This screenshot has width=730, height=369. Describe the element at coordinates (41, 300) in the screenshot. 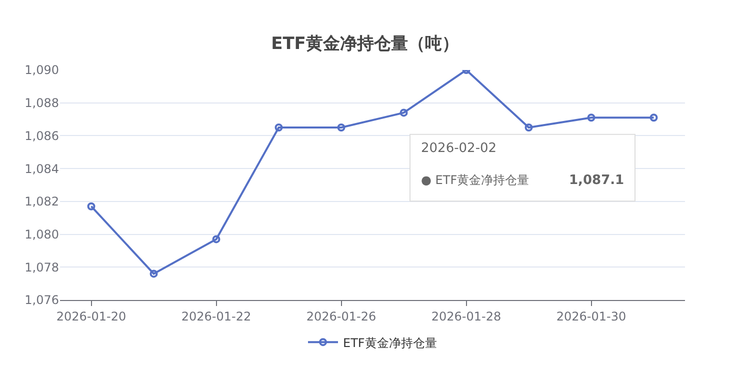

I see `y-tick-label: 1,076` at that location.